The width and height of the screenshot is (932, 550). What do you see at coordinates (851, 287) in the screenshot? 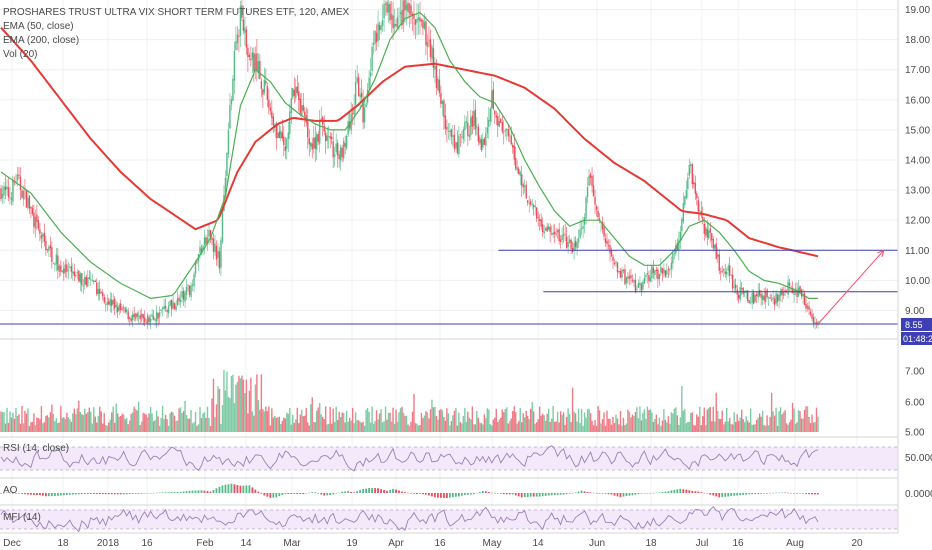
I see `projection-arrow` at bounding box center [851, 287].